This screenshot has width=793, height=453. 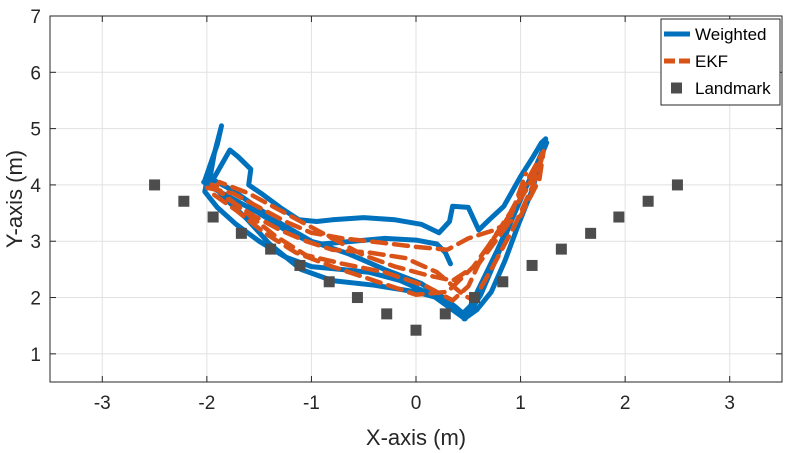 What do you see at coordinates (35, 355) in the screenshot?
I see `y-tick-label: 1` at bounding box center [35, 355].